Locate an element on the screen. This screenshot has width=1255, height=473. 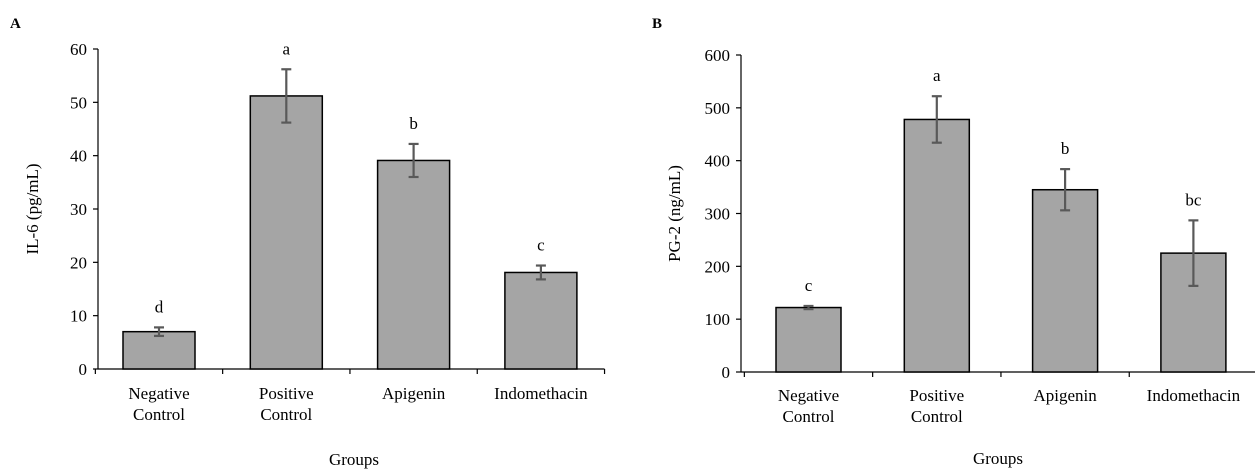
panel-b-category-label: Negative is located at coordinates (808, 395).